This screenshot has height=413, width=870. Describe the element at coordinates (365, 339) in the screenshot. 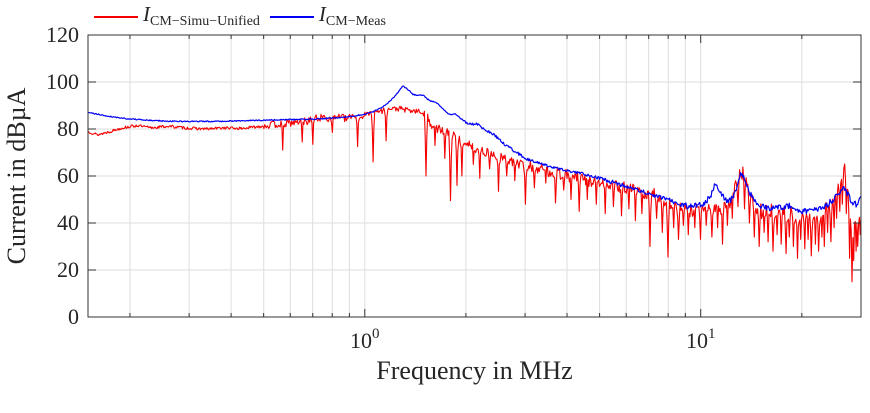

I see `x-tick-label: 10⁰` at that location.